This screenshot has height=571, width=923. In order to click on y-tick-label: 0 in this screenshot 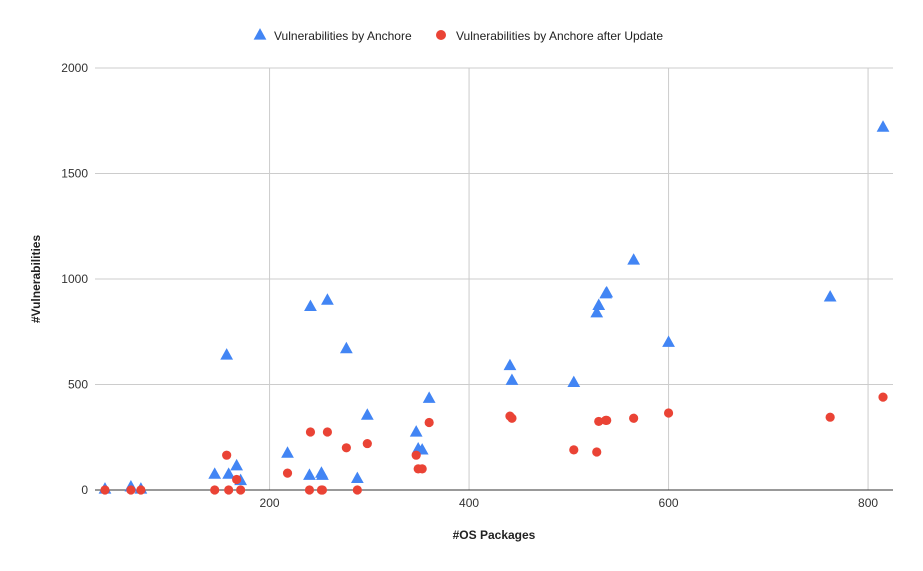, I will do `click(84, 490)`.